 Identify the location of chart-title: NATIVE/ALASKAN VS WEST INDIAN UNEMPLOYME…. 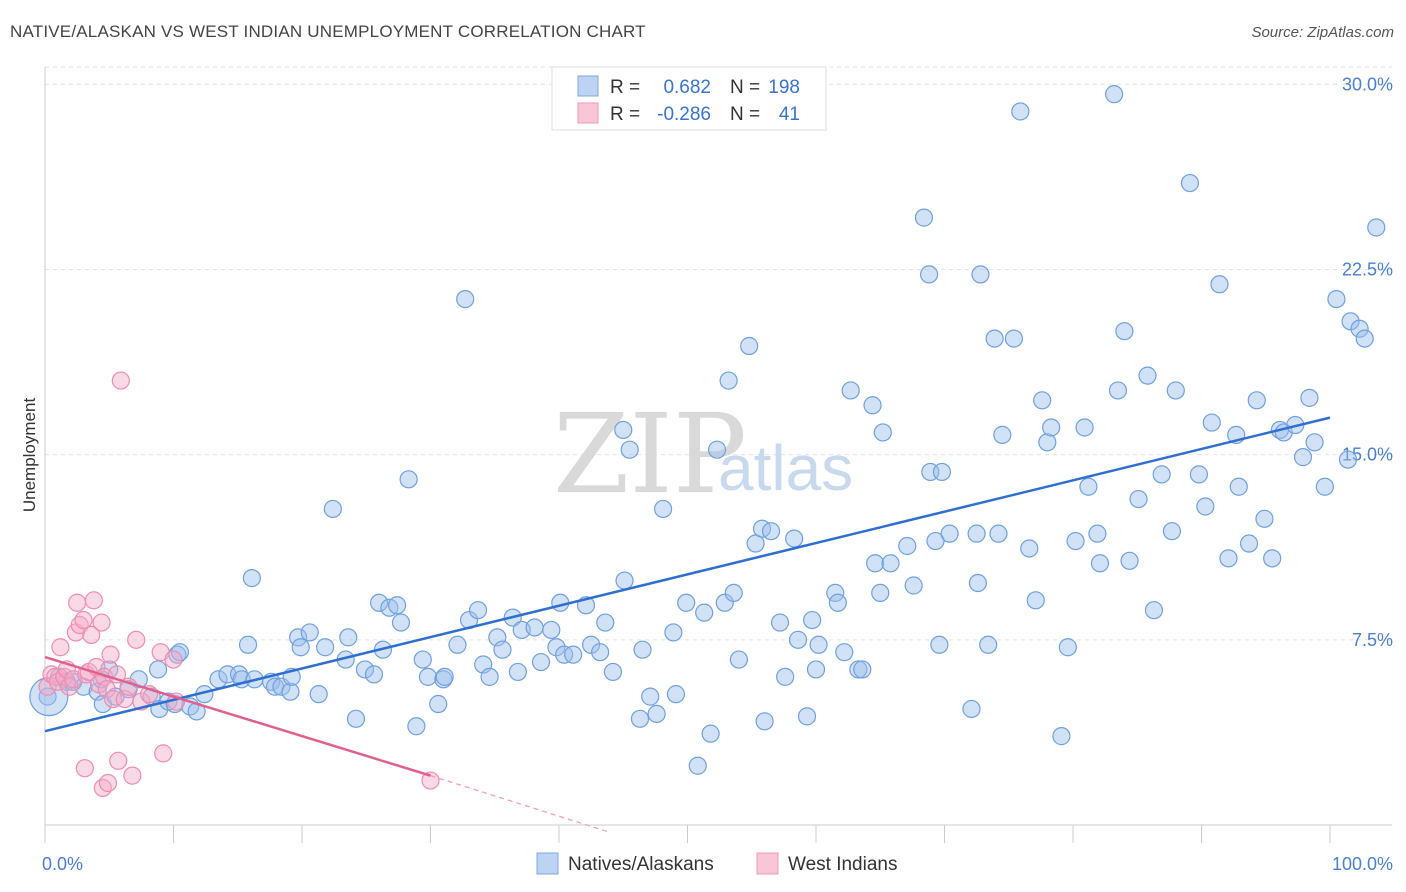
(328, 31).